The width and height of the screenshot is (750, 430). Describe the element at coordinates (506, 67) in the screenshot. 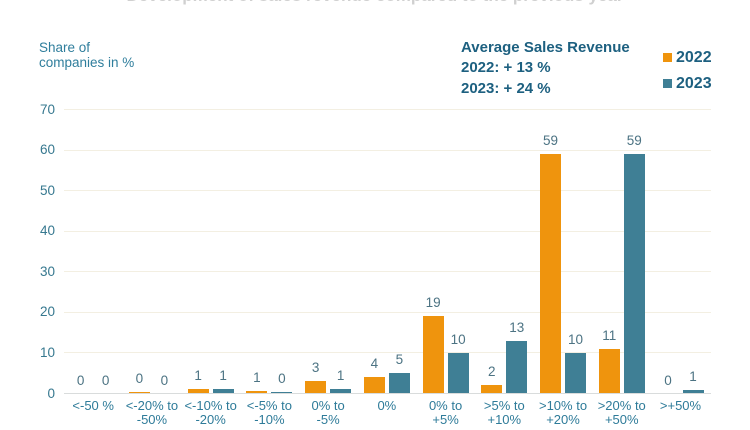

I see `annotation-2022: 2022: + 13 %` at that location.